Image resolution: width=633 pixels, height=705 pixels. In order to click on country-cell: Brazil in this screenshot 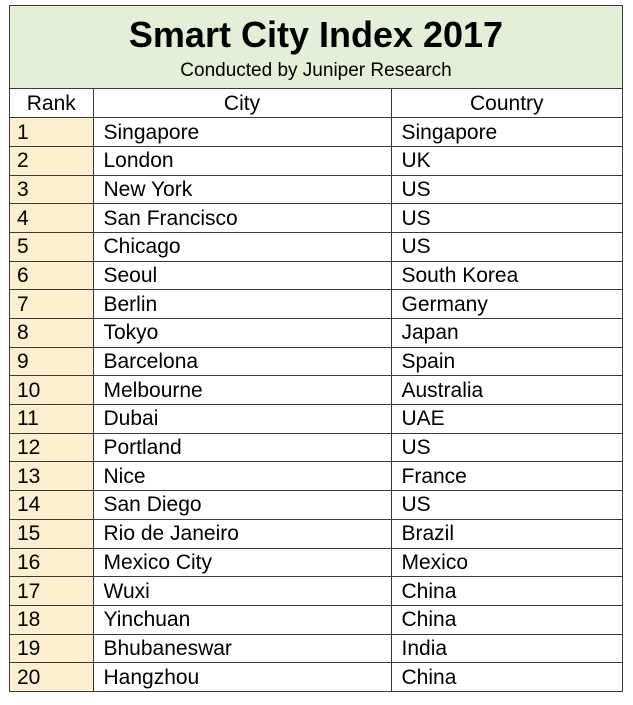, I will do `click(506, 533)`.